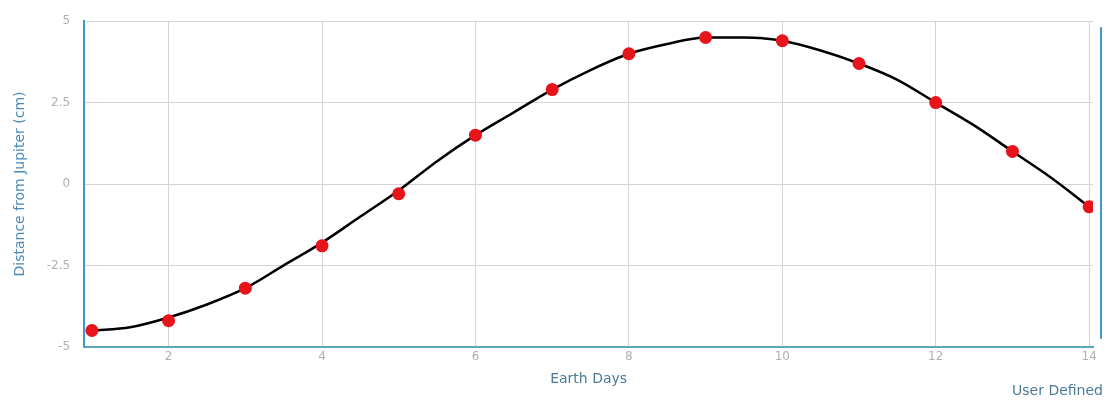 This screenshot has width=1107, height=400. I want to click on x-tick-label: 12, so click(936, 356).